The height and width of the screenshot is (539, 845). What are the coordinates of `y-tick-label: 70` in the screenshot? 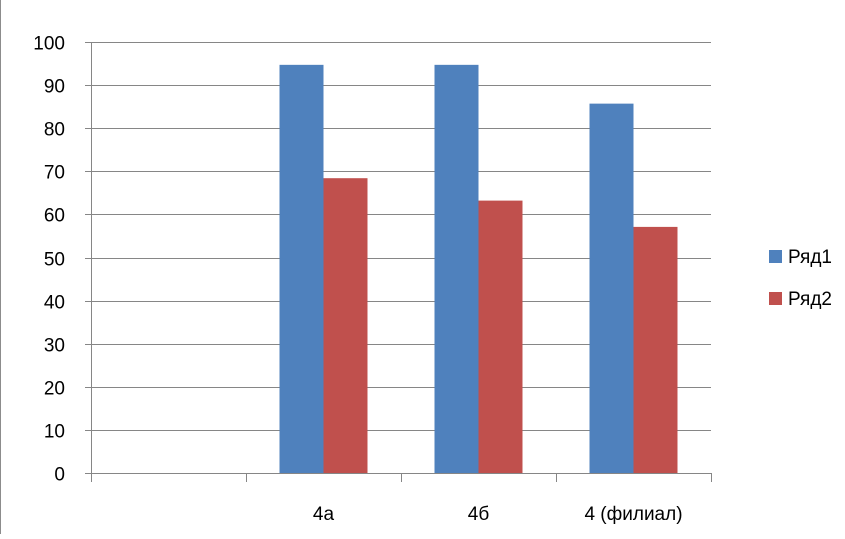 It's located at (54, 173).